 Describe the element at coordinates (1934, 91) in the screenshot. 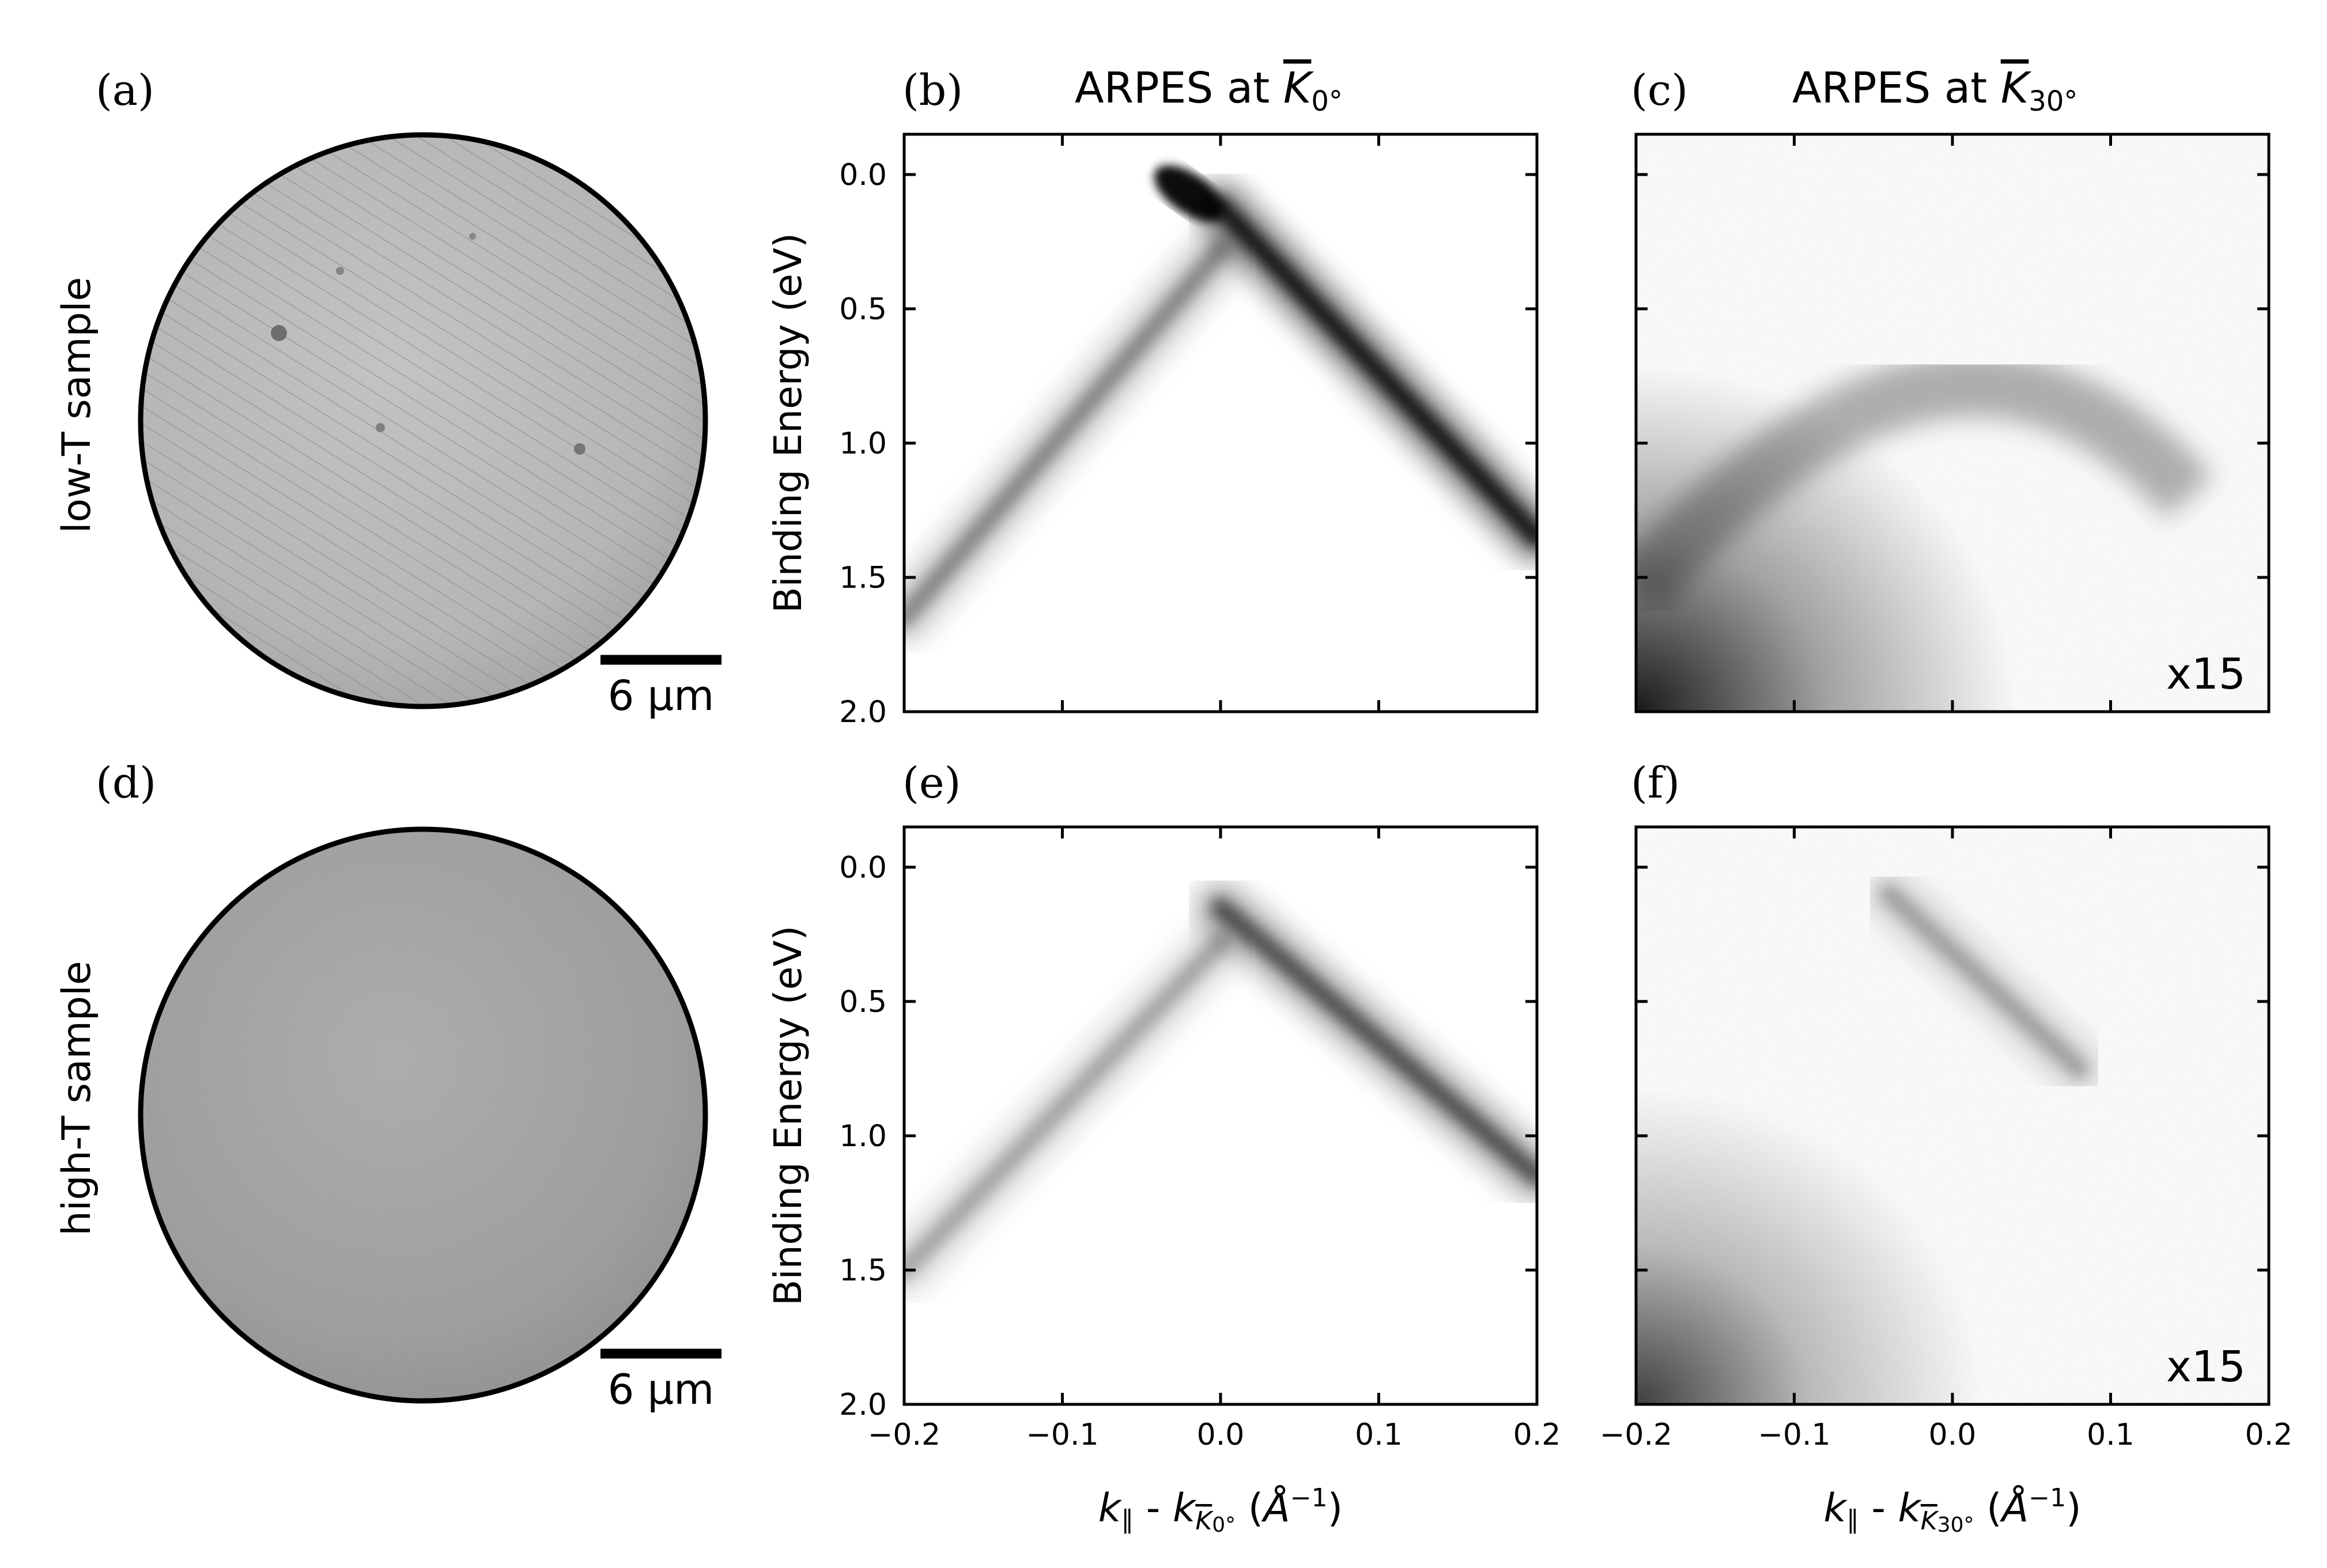

I see `title-c: ARPES at K30°` at that location.